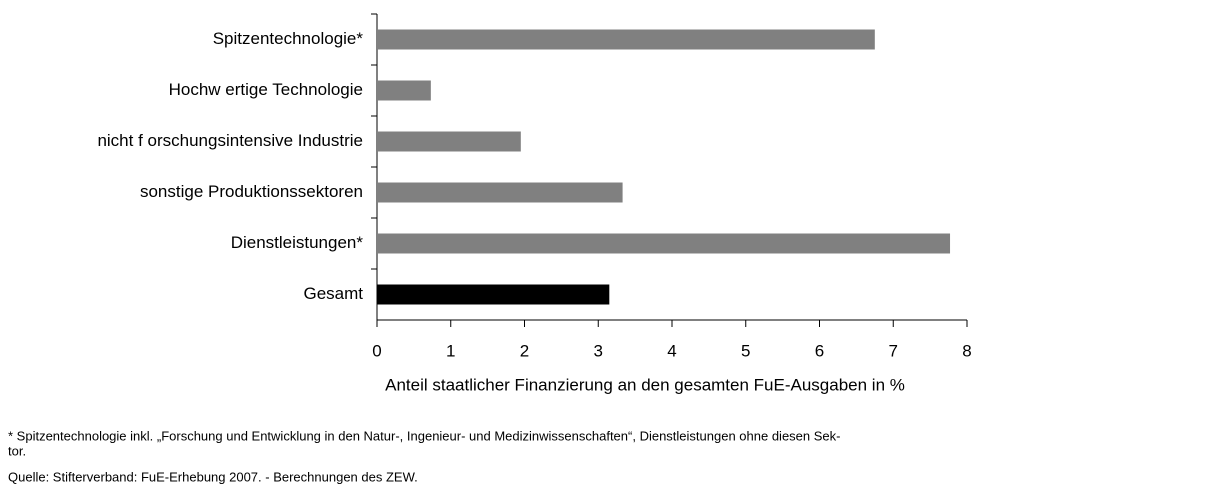  I want to click on x-tick-label: 3, so click(598, 350).